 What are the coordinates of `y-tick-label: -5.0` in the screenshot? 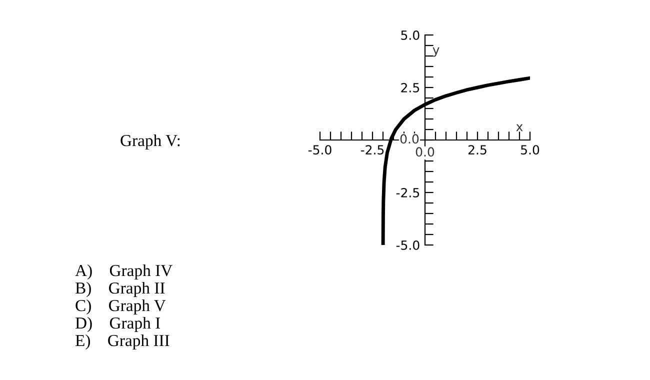 It's located at (408, 245).